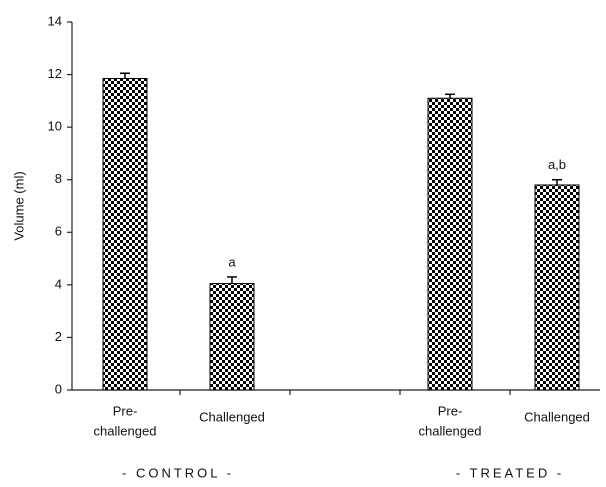  What do you see at coordinates (18, 205) in the screenshot?
I see `y-axis-label: Volume (ml)` at bounding box center [18, 205].